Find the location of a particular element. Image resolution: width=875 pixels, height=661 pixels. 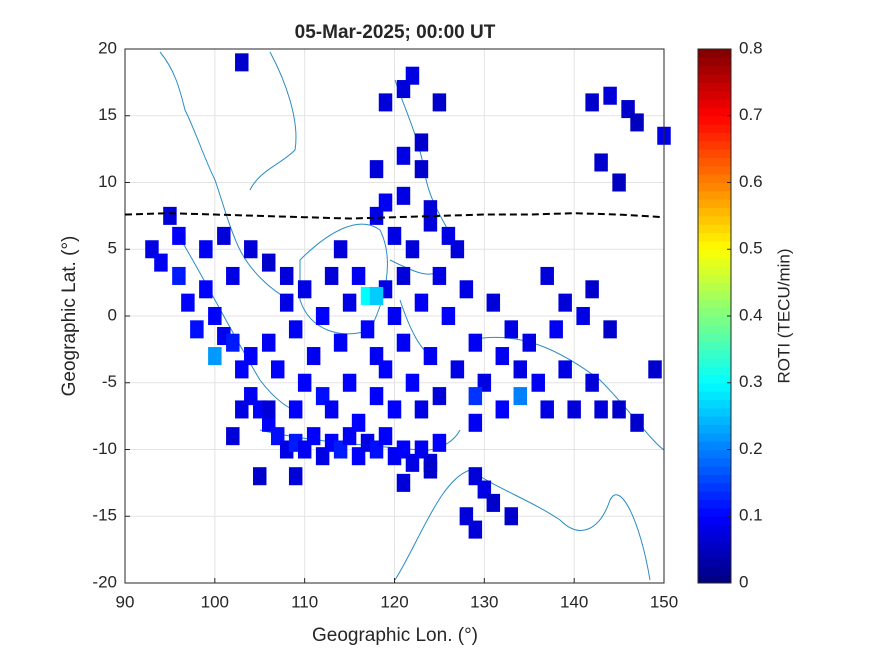

colorbar-tick-label: 0.6 is located at coordinates (751, 181).